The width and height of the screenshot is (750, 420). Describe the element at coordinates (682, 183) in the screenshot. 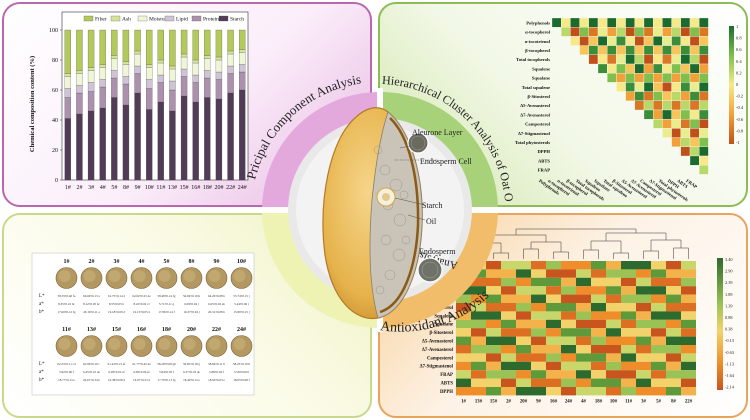

I see `corr-col-label: ABTS` at that location.